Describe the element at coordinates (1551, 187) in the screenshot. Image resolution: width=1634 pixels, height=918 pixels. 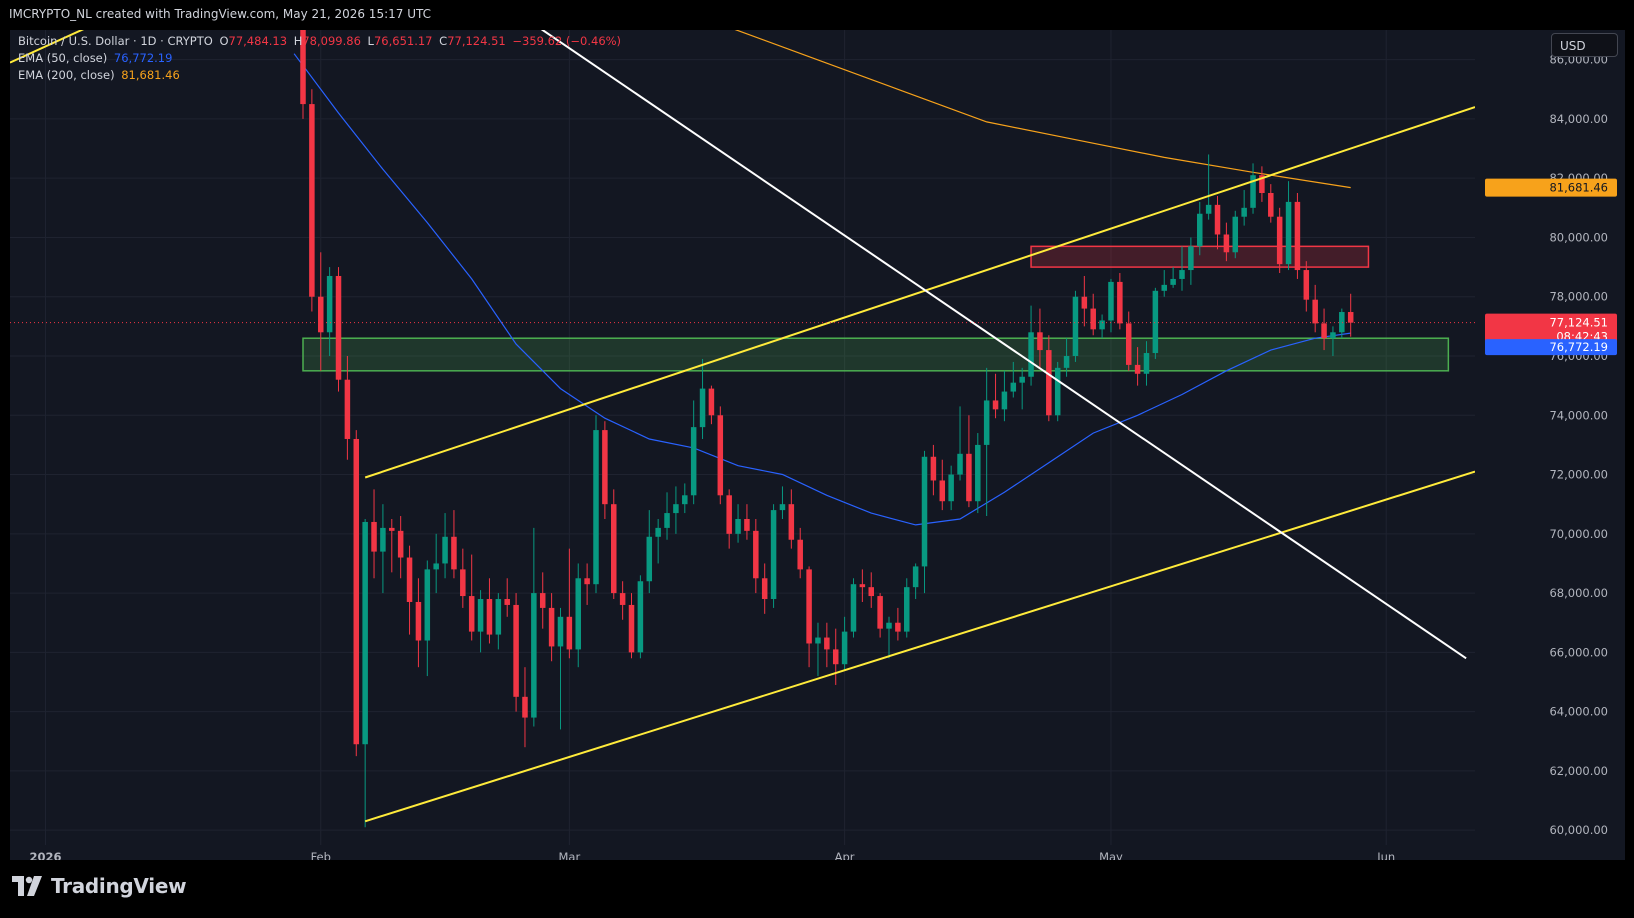
I see `ema200-badge: 81,681.46` at that location.